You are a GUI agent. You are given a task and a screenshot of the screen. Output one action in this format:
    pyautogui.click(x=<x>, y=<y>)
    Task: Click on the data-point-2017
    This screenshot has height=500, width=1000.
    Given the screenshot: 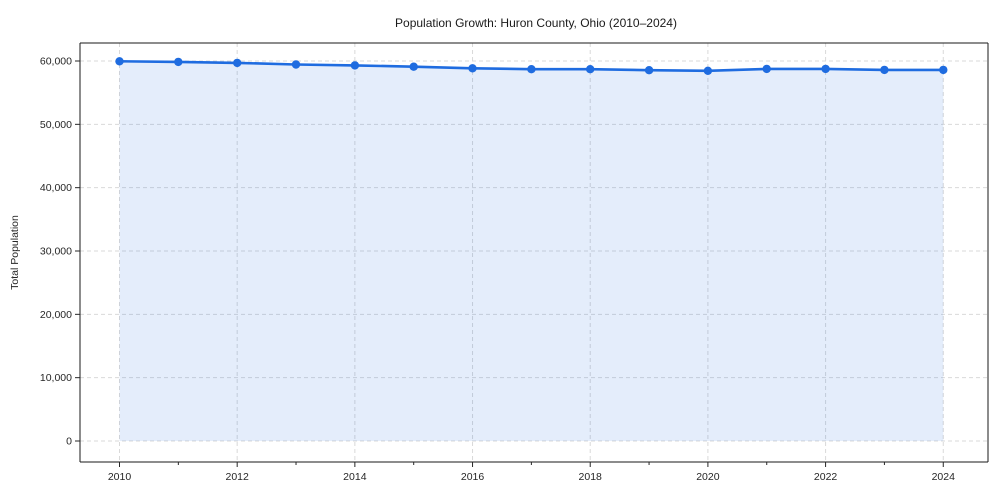 What is the action you would take?
    pyautogui.click(x=531, y=69)
    